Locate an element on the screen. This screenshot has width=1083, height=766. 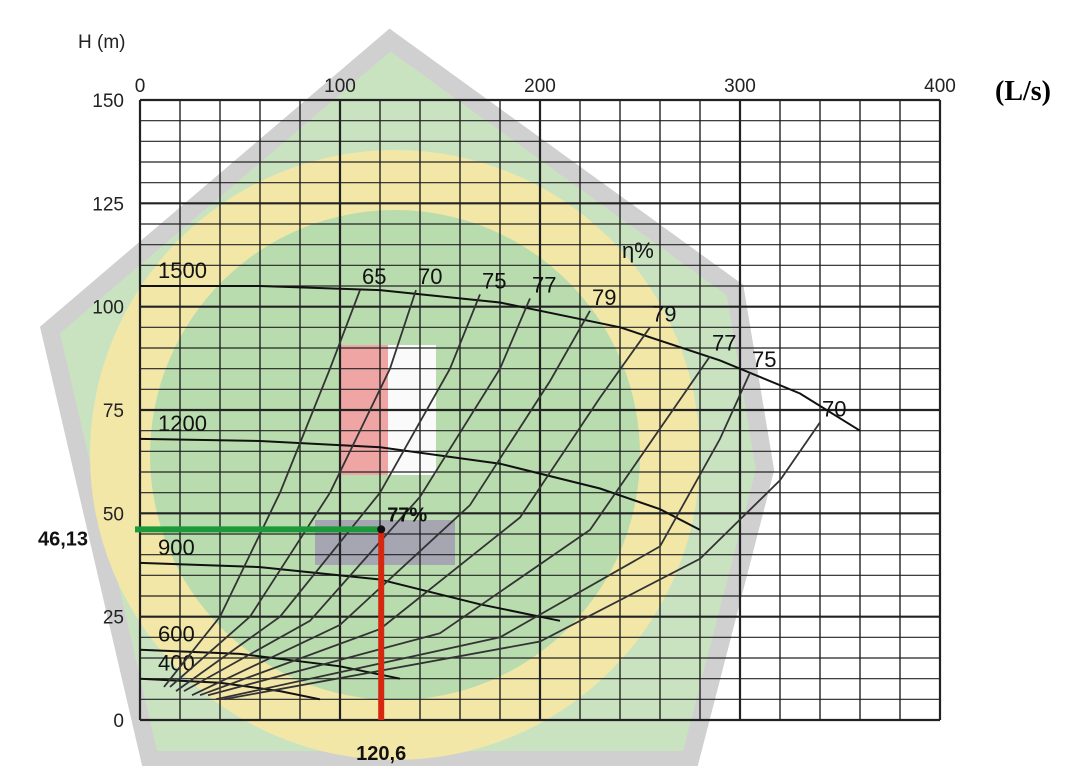
x-tick-label: 200 is located at coordinates (540, 86).